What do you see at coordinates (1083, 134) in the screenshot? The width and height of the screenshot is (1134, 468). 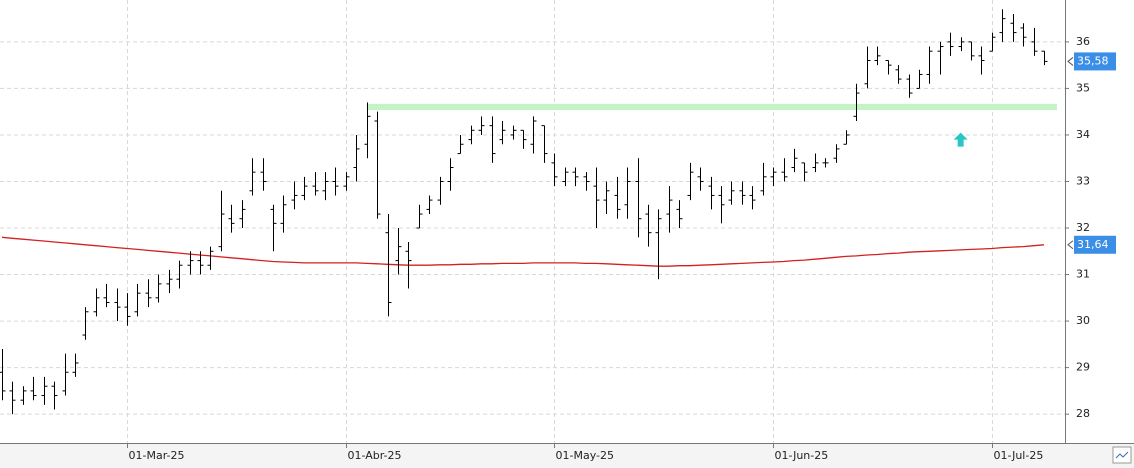 I see `y-tick-label: 34` at bounding box center [1083, 134].